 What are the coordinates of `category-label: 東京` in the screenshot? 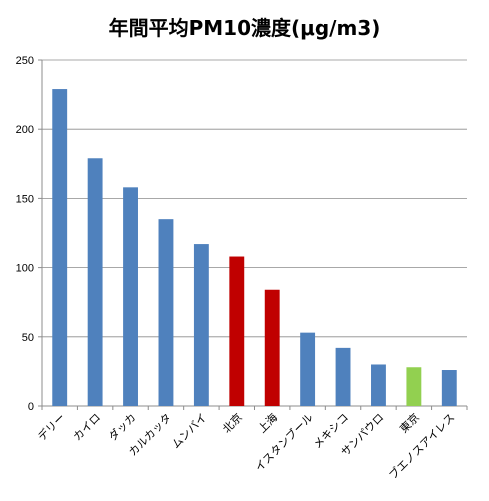 It's located at (409, 422).